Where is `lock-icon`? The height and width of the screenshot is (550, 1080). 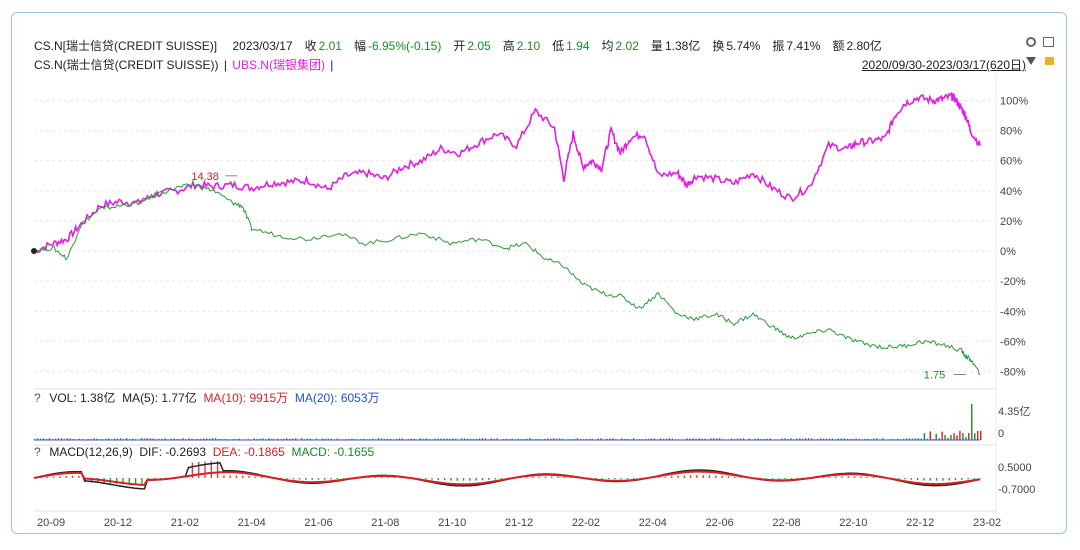 lock-icon is located at coordinates (1049, 61).